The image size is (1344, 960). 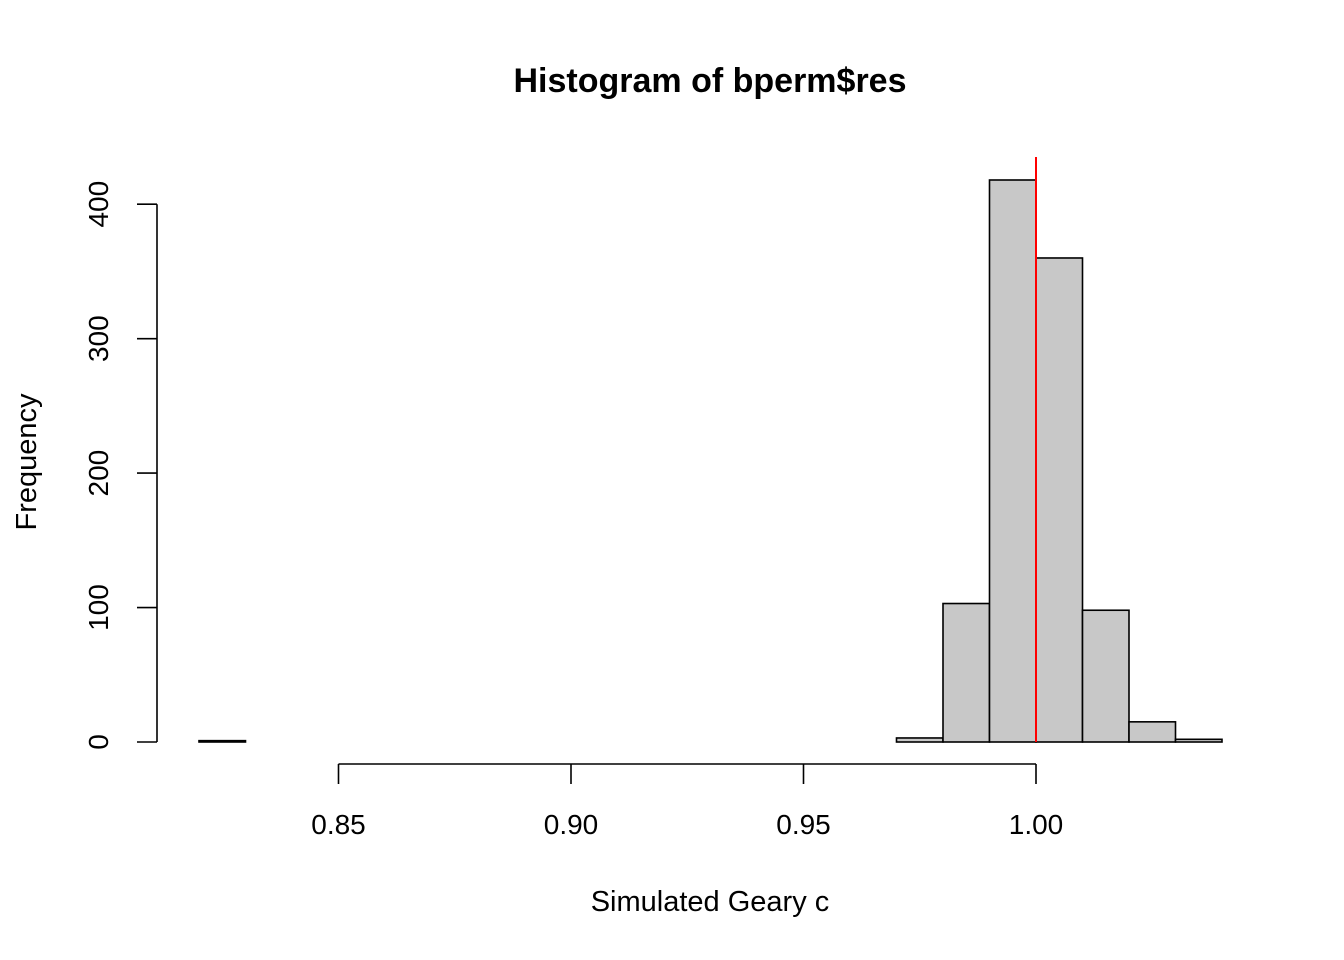 I want to click on y-tick-label: 300, so click(x=98, y=338).